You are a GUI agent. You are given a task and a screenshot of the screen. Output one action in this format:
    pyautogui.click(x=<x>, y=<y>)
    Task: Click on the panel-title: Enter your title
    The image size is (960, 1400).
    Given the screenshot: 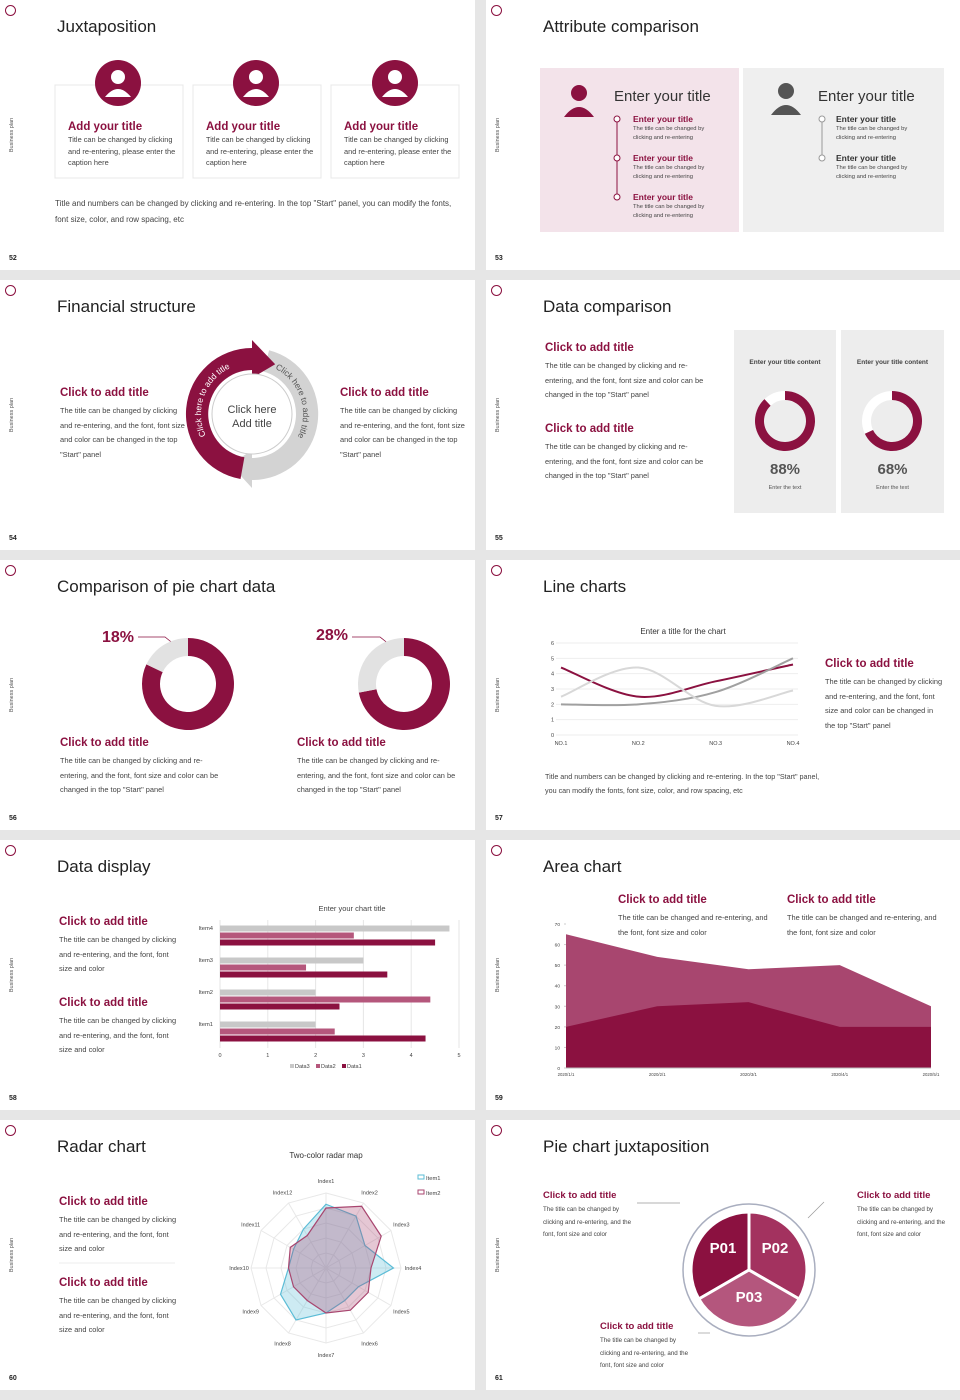 What is the action you would take?
    pyautogui.click(x=866, y=96)
    